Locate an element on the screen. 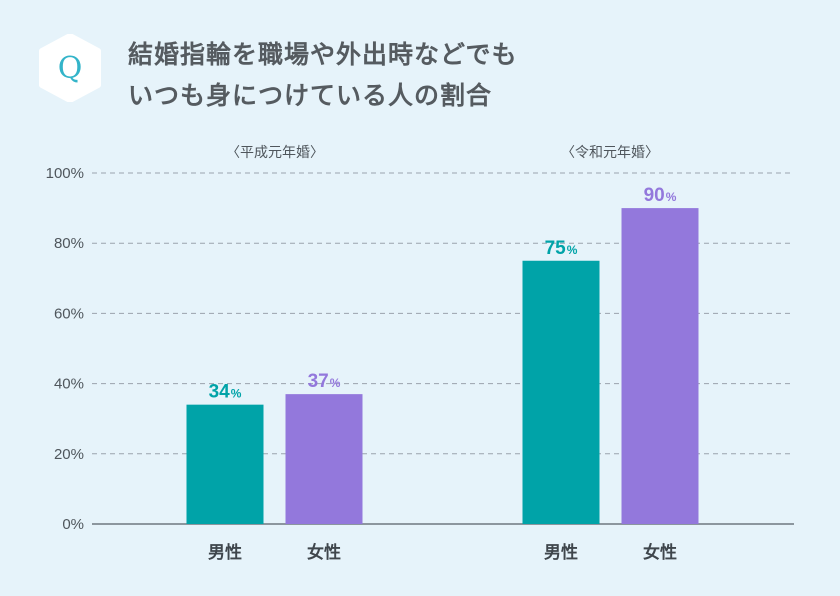 The width and height of the screenshot is (840, 596). chart-title-line2: いつも身につけている人の割合 is located at coordinates (310, 95).